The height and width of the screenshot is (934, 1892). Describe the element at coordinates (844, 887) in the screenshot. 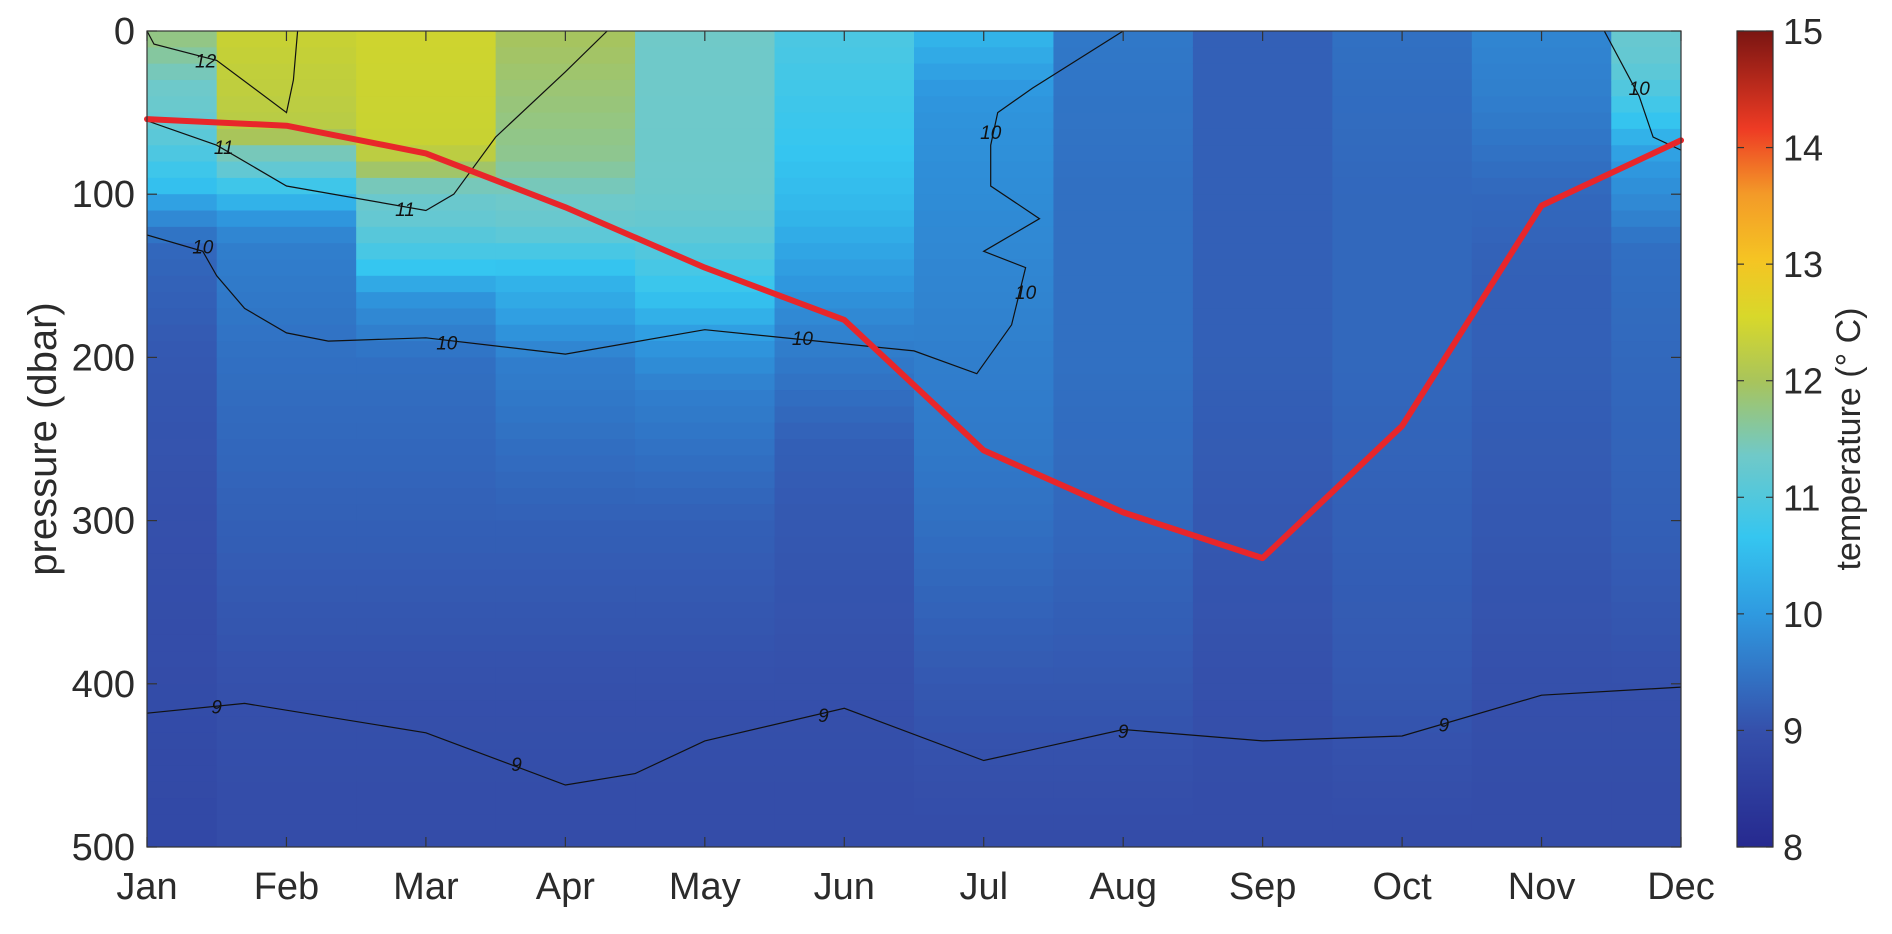

I see `x-tick-label: Jun` at that location.